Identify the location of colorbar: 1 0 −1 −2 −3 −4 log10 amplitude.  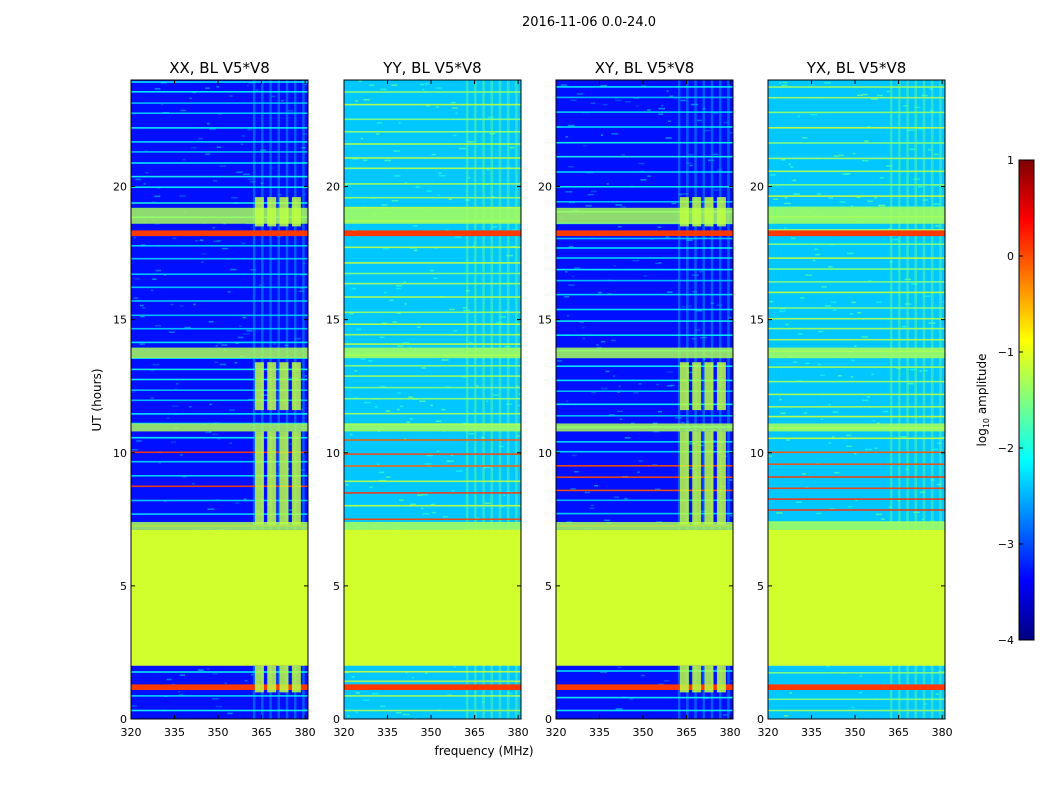
(1005, 400).